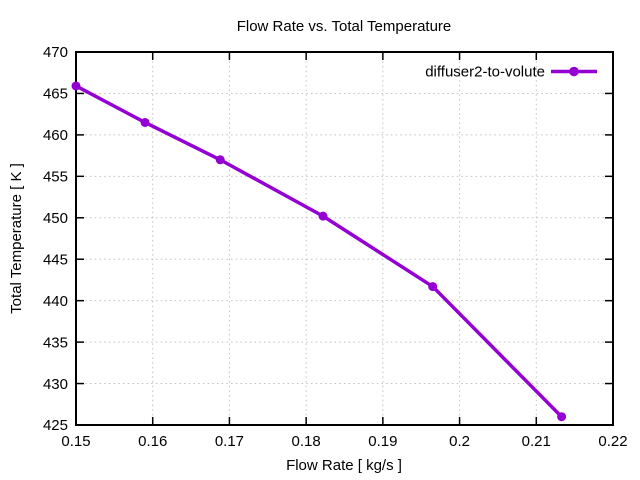 This screenshot has width=640, height=480. Describe the element at coordinates (536, 441) in the screenshot. I see `x-tick-label: 0.21` at that location.